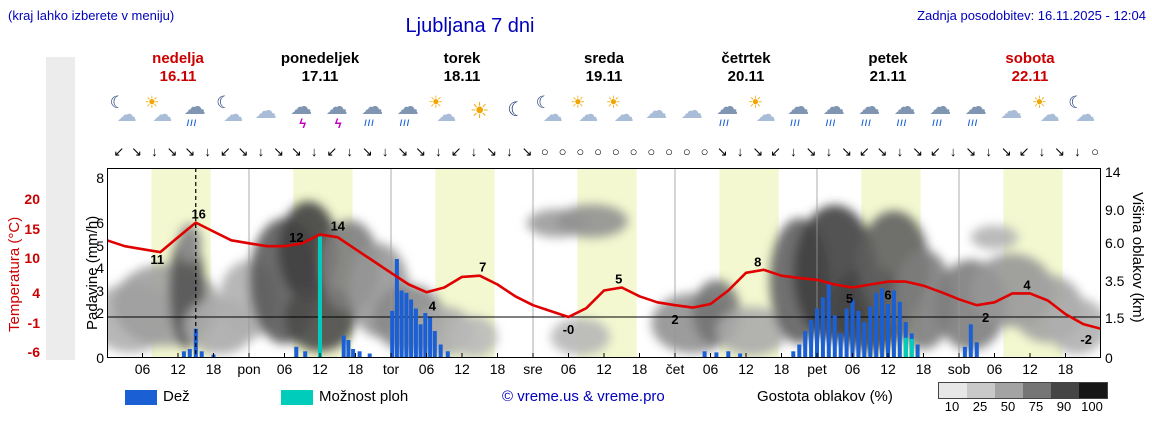  What do you see at coordinates (36, 293) in the screenshot?
I see `temp-tick: 4` at bounding box center [36, 293].